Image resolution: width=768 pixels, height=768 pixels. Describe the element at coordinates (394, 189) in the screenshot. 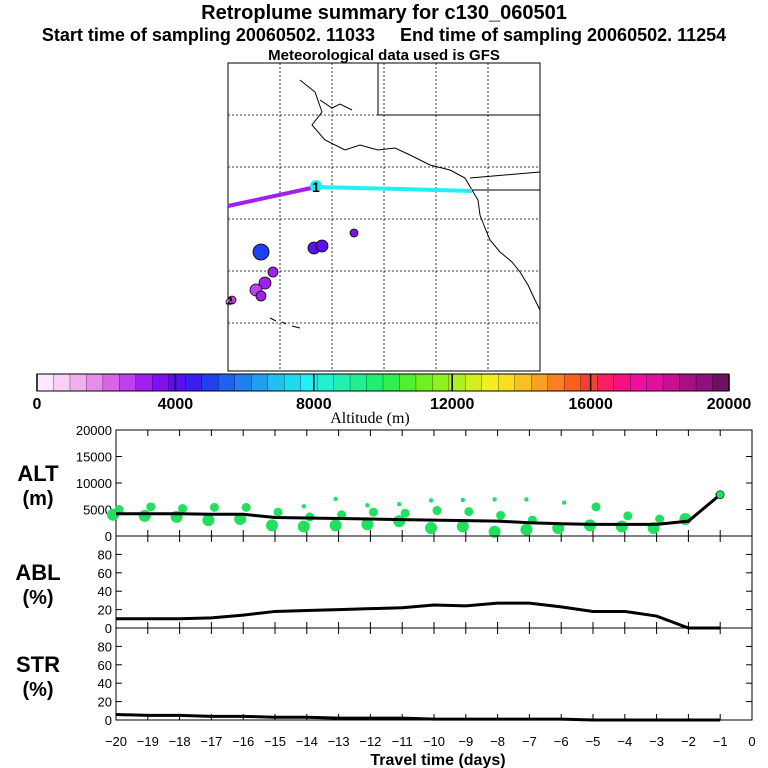

I see `trajectory-recent` at that location.